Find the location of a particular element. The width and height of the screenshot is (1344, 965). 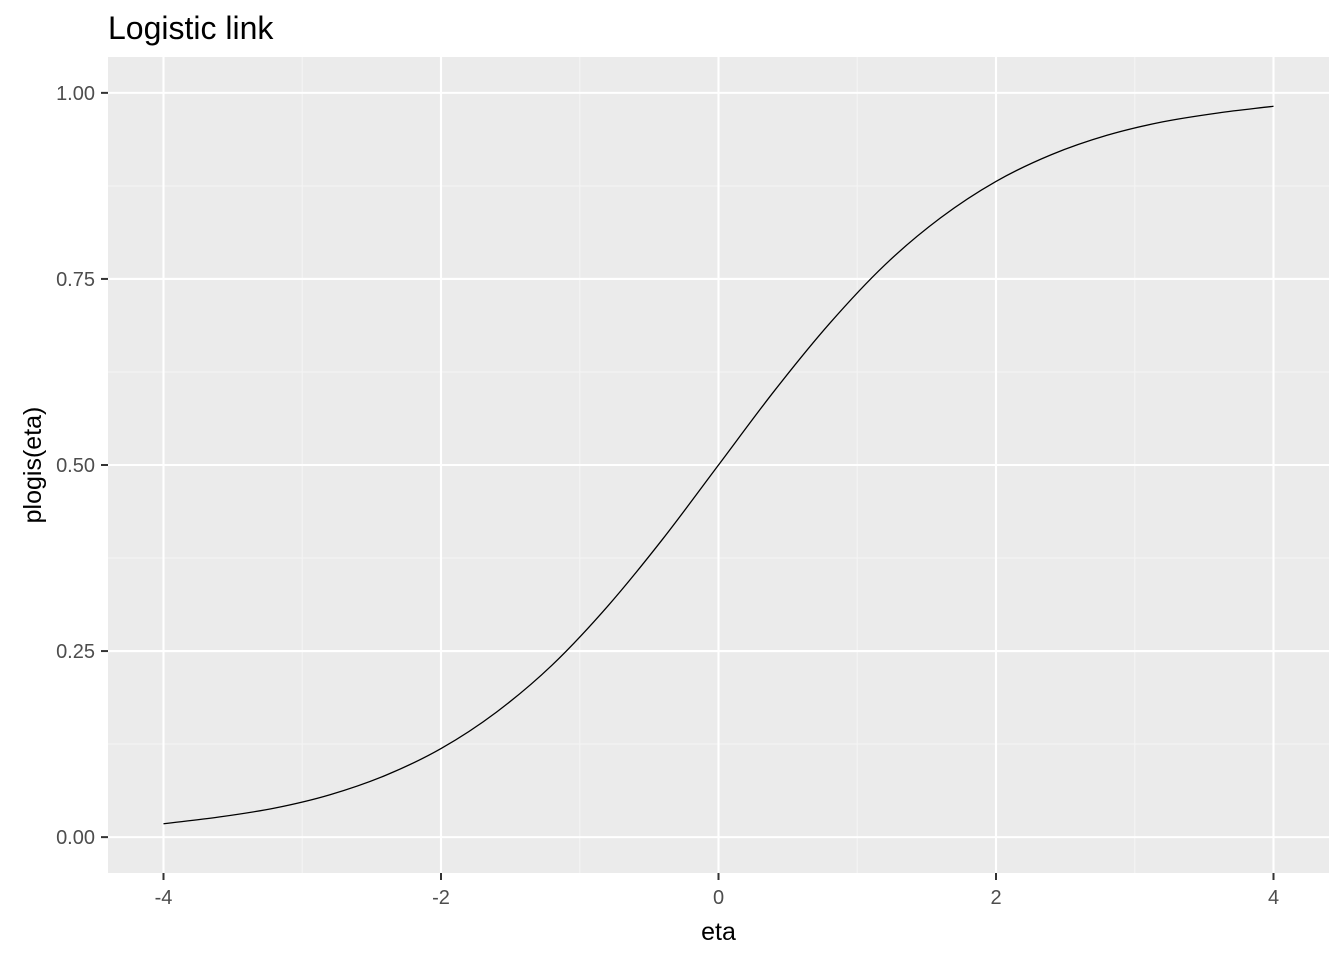

x-tick-label: 0 is located at coordinates (718, 898).